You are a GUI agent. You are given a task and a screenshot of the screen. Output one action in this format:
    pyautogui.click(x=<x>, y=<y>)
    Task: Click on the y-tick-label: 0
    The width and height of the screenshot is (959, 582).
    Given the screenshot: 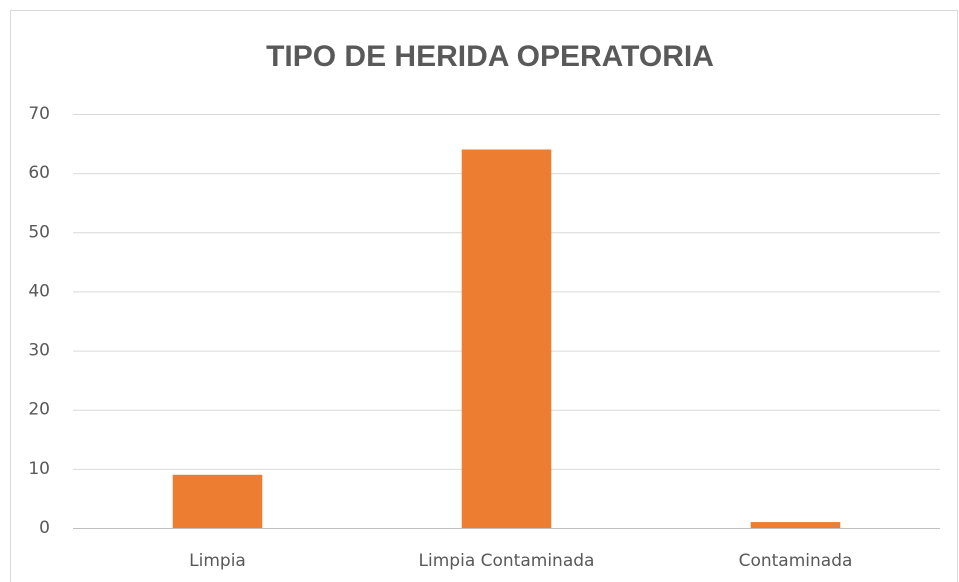 What is the action you would take?
    pyautogui.click(x=44, y=528)
    